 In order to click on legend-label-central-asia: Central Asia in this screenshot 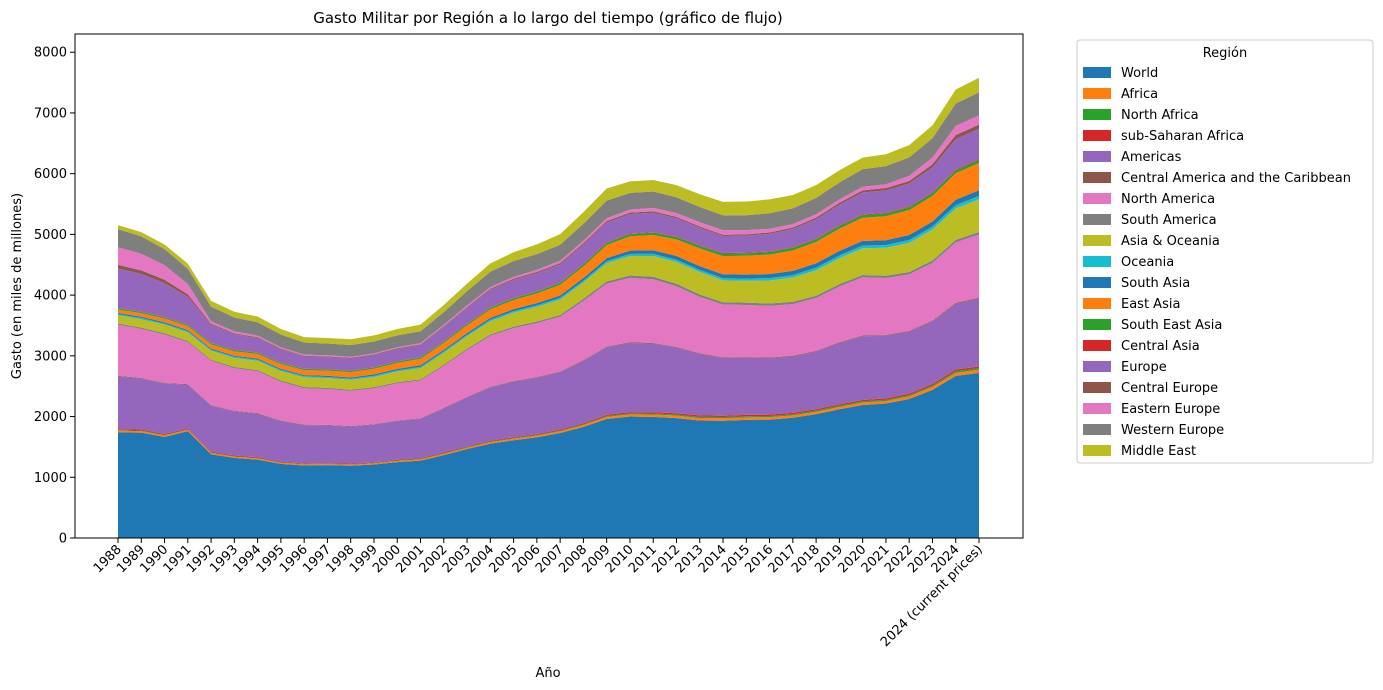, I will do `click(1160, 346)`.